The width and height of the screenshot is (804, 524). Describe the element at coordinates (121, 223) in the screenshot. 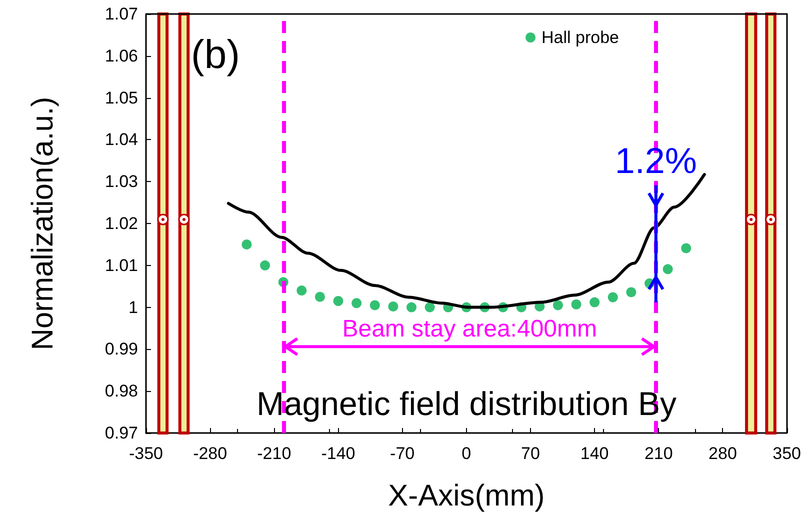

I see `y-tick-label: 1.02` at that location.